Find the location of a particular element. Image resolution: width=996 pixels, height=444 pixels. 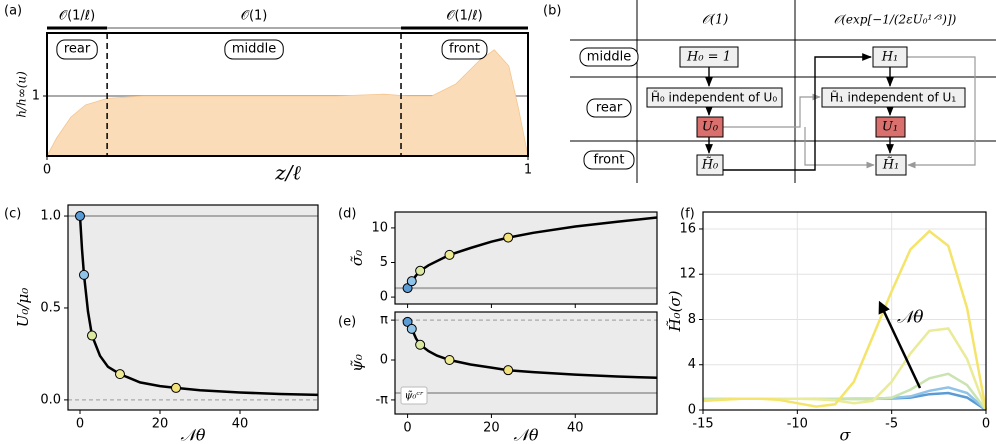

x-tick-label: -5 is located at coordinates (891, 424).